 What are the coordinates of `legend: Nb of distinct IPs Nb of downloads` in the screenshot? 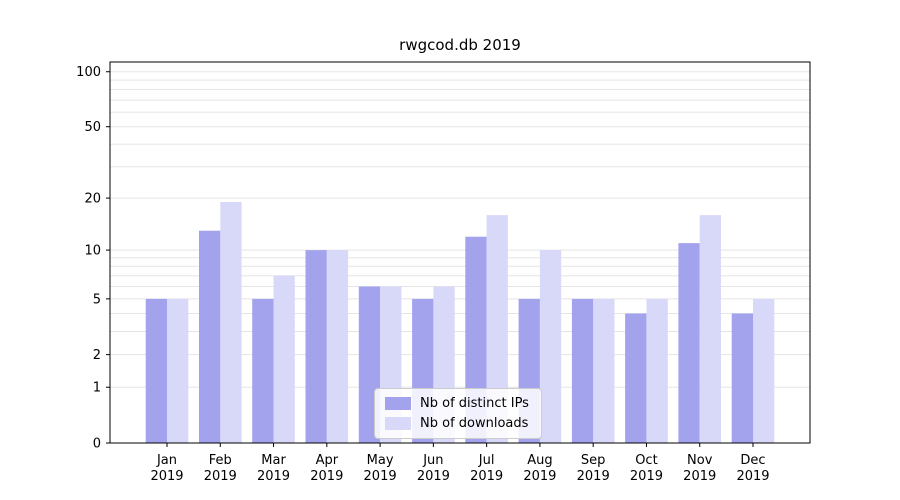 It's located at (458, 413).